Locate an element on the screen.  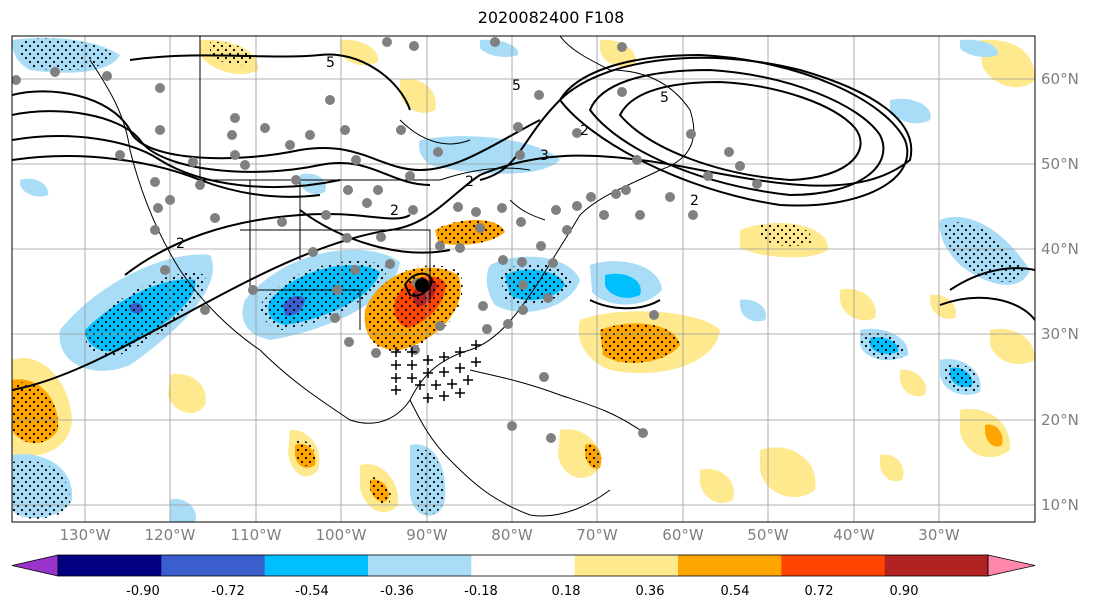
colorbar-label: 0.54 is located at coordinates (735, 591).